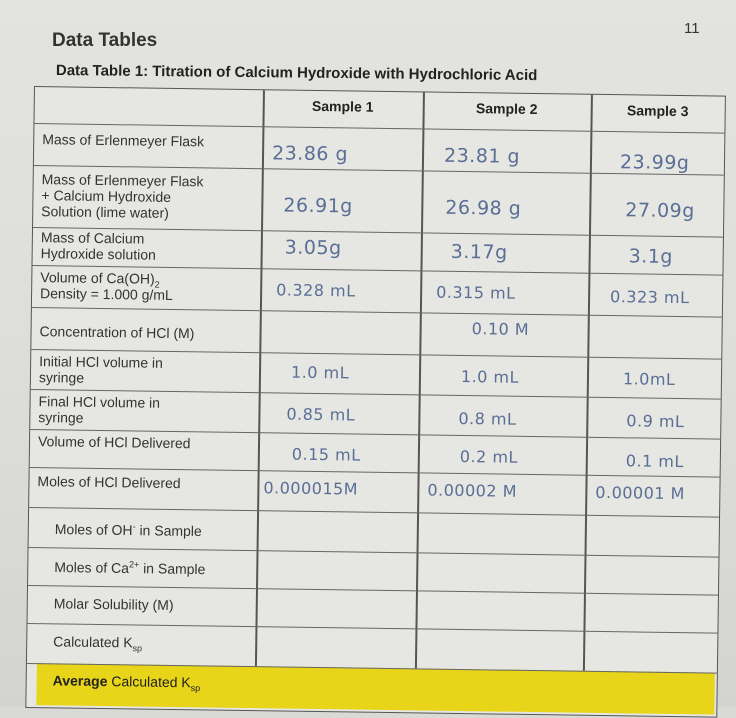 The height and width of the screenshot is (718, 736). Describe the element at coordinates (128, 530) in the screenshot. I see `label-moles-oh: Moles of OH- in Sample` at that location.